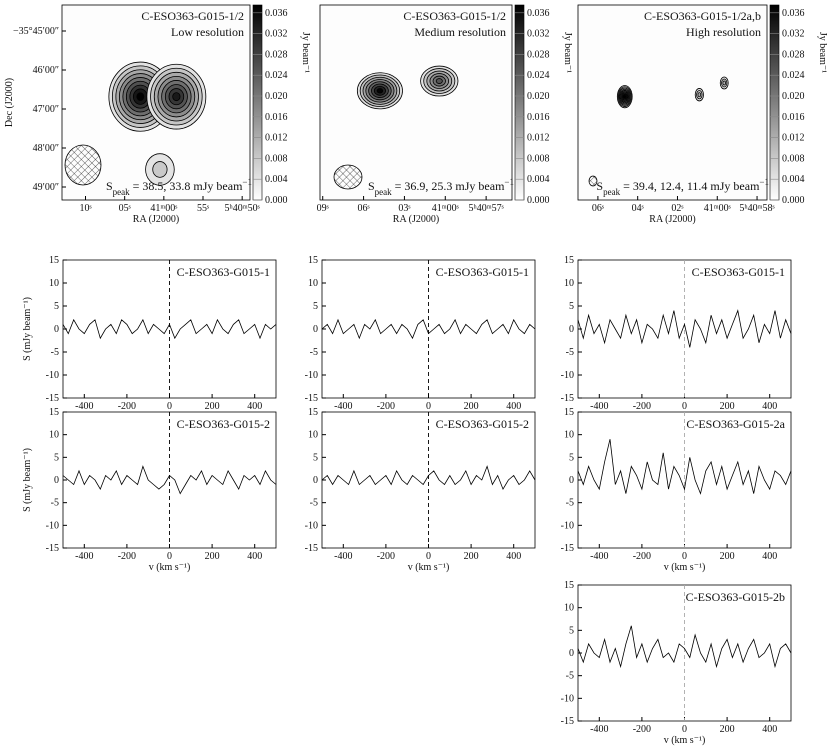 The image size is (830, 753). Describe the element at coordinates (441, 187) in the screenshot. I see `peak-annotation: Speak = 36.9, 25.3 mJy beam−1` at that location.